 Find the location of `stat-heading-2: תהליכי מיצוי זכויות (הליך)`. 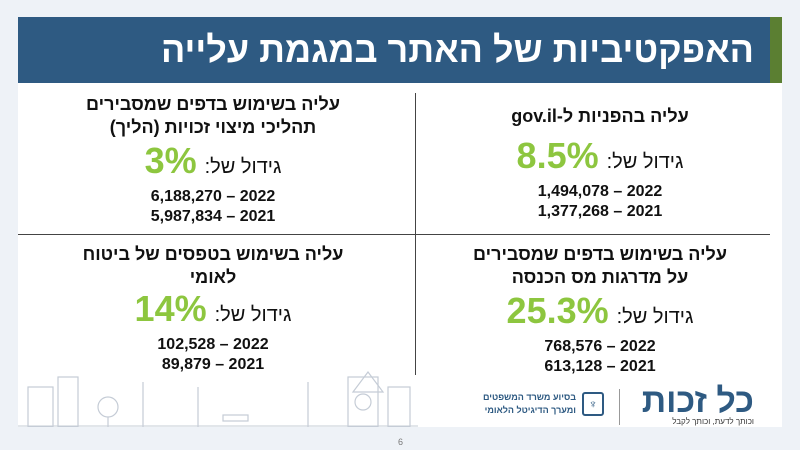

stat-heading-2: תהליכי מיצוי זכויות (הליך) is located at coordinates (213, 127).